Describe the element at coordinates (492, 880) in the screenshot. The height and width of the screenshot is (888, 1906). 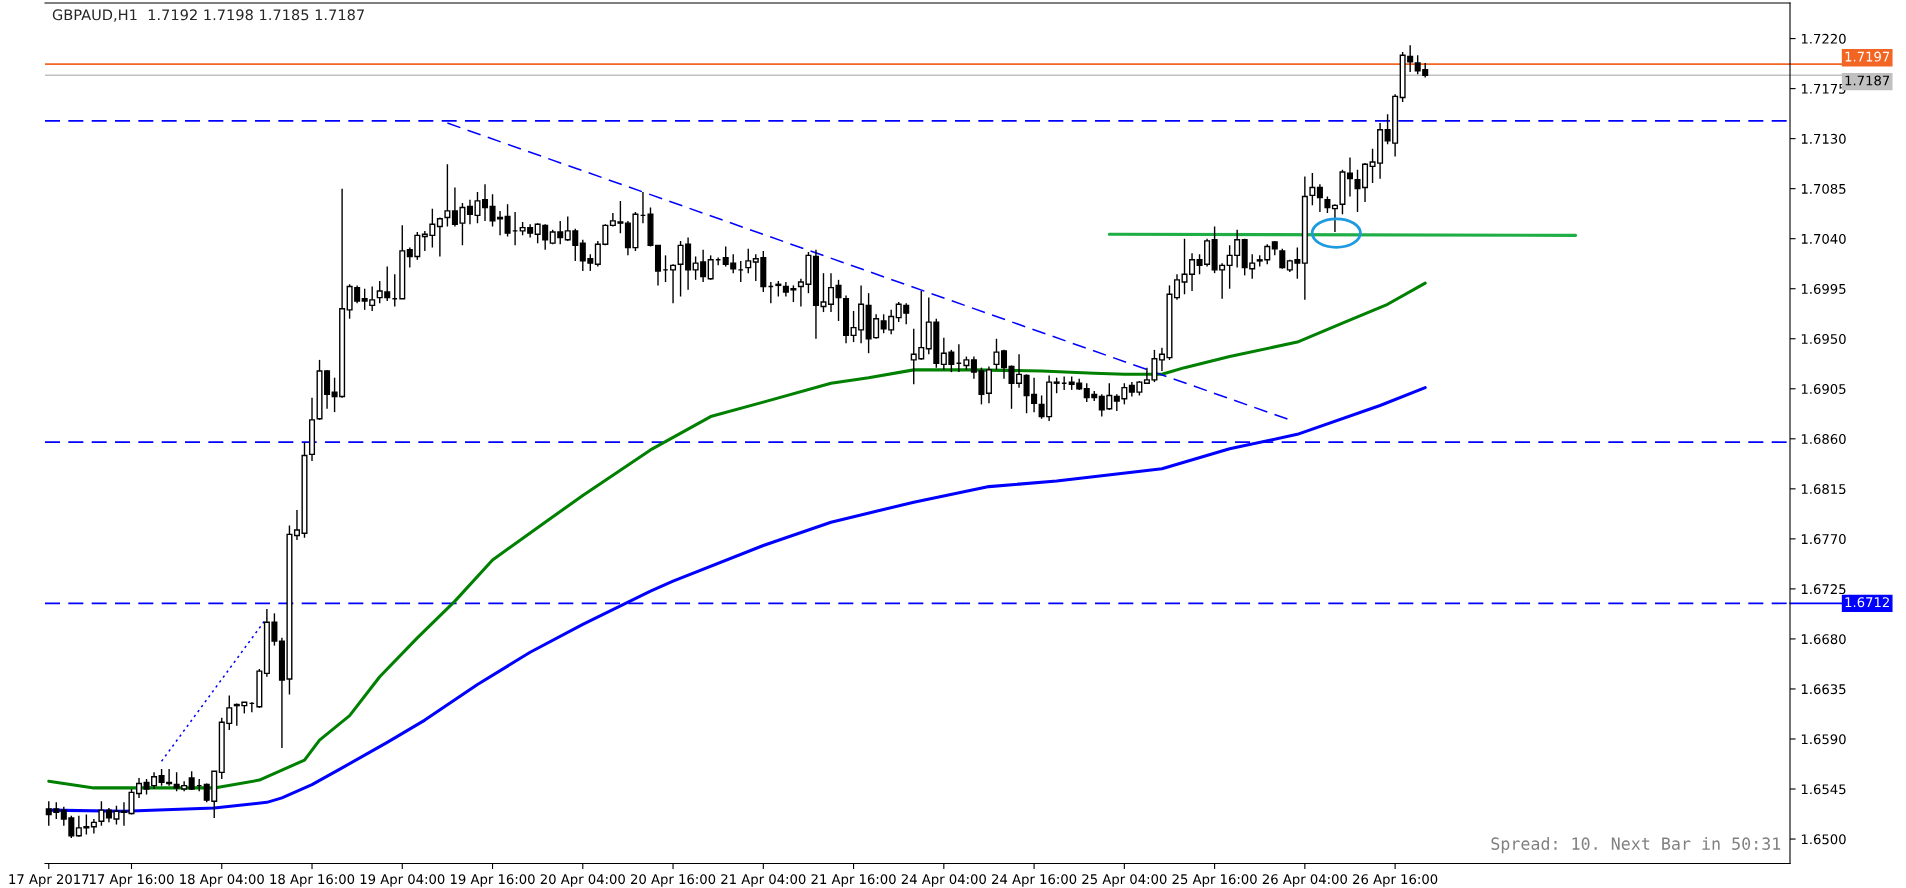
I see `x-tick-label: 19 Apr 16:00` at that location.